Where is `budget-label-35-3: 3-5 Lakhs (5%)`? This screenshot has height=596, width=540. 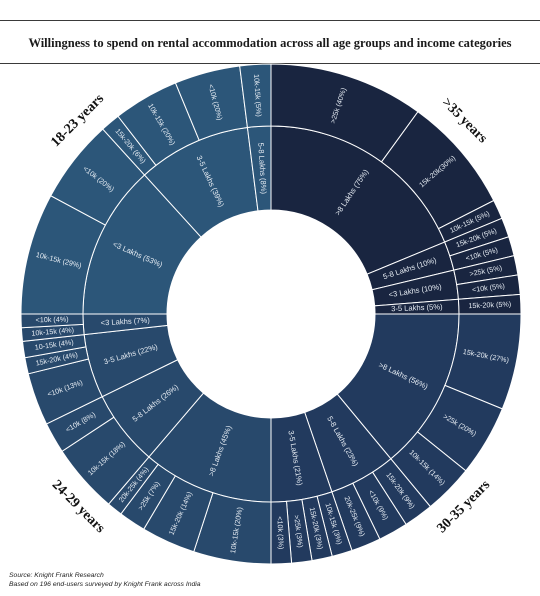
budget-label-35-3: 3-5 Lakhs (5%) is located at coordinates (417, 307).